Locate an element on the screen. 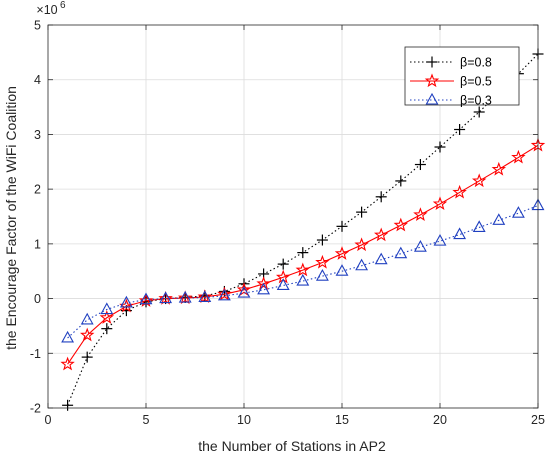 This screenshot has width=550, height=459. legend-label: β=0.8 is located at coordinates (476, 63).